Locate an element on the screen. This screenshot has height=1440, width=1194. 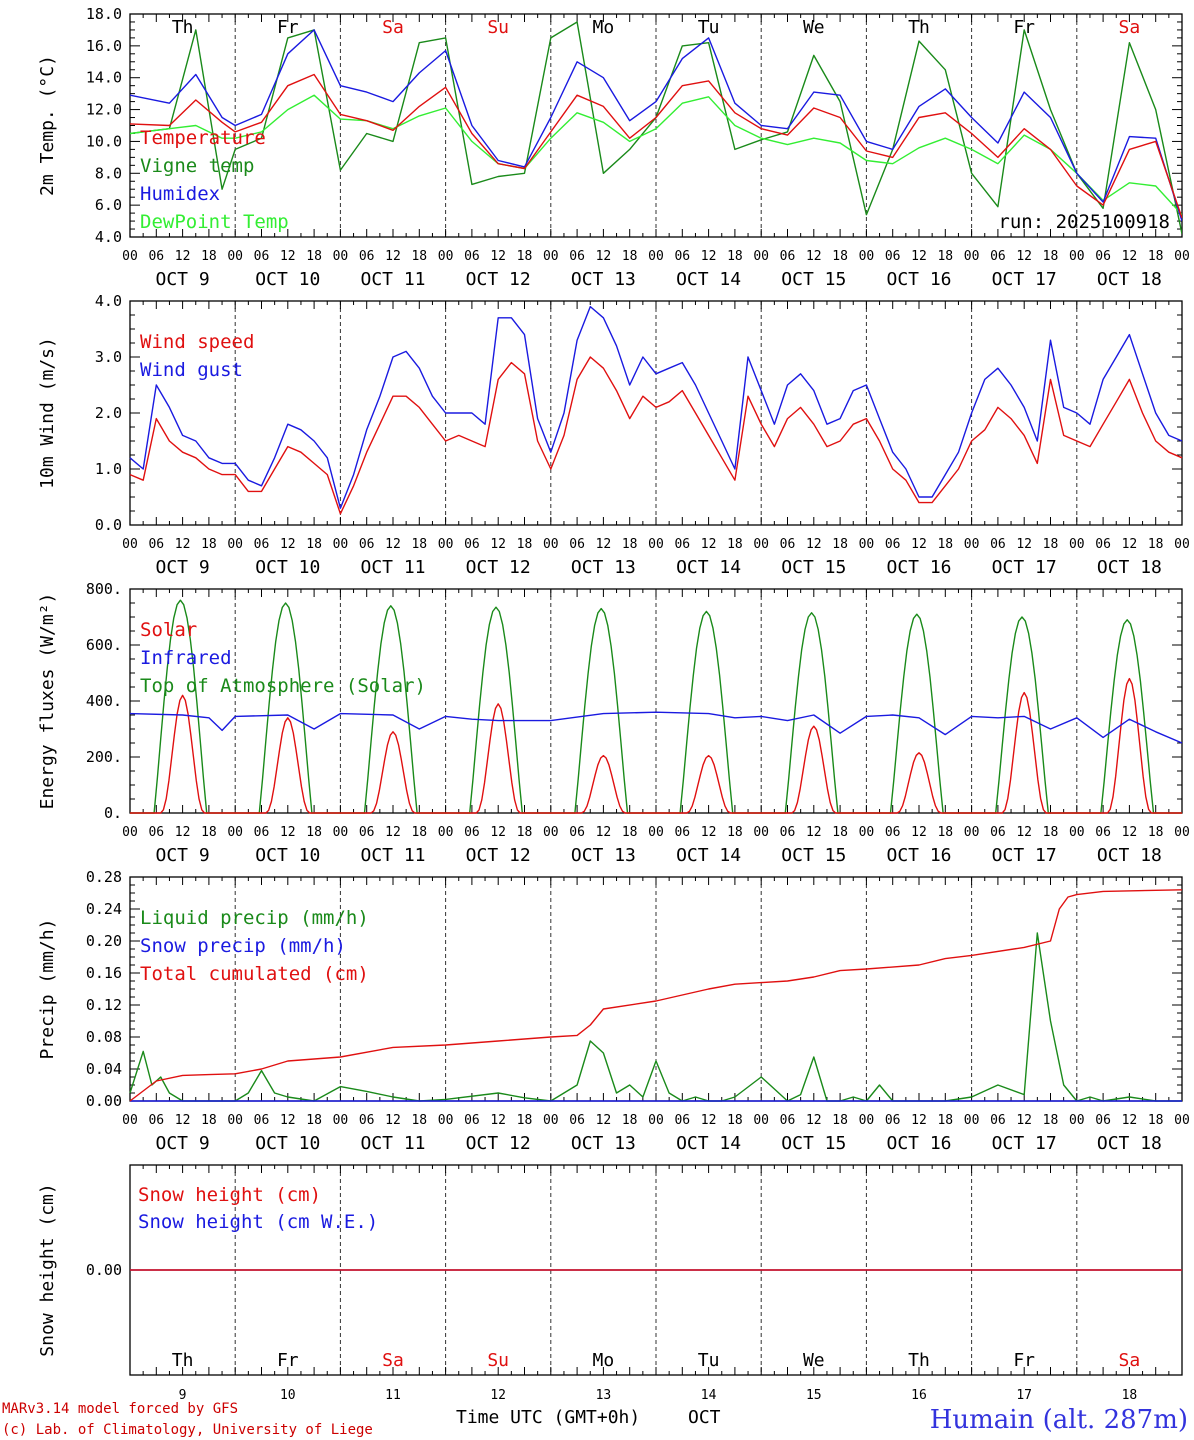
day-abbr-label: Th is located at coordinates (919, 27).